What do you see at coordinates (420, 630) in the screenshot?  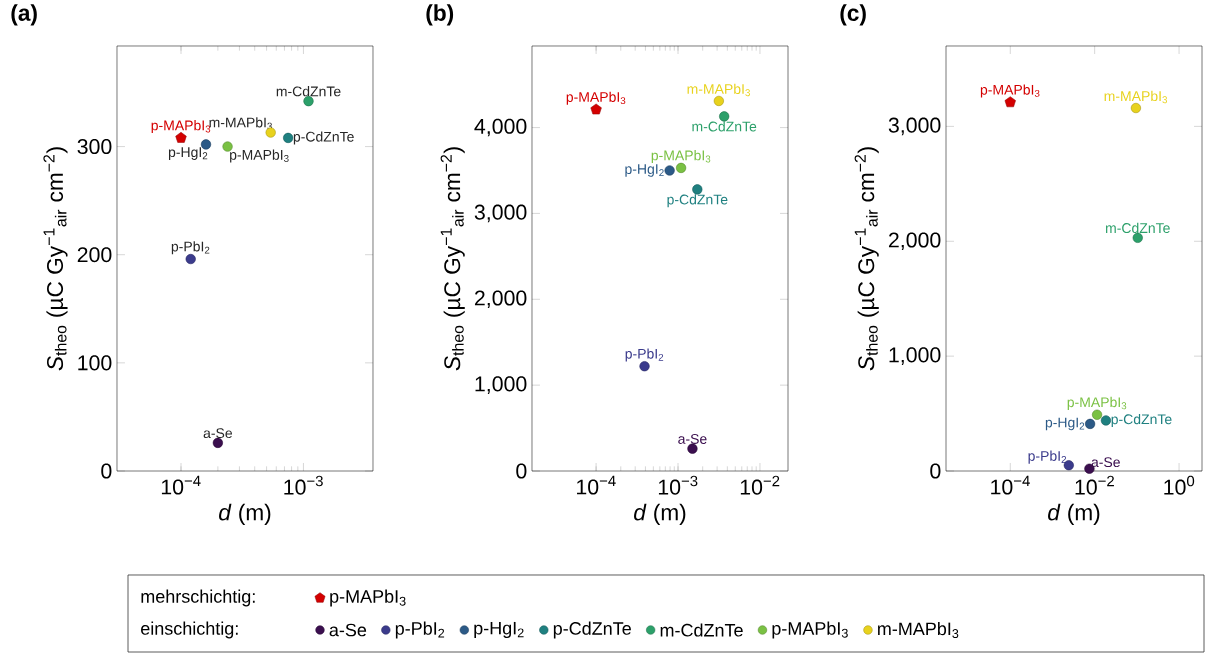 I see `legend-label: p-PbI$_{2}$` at bounding box center [420, 630].